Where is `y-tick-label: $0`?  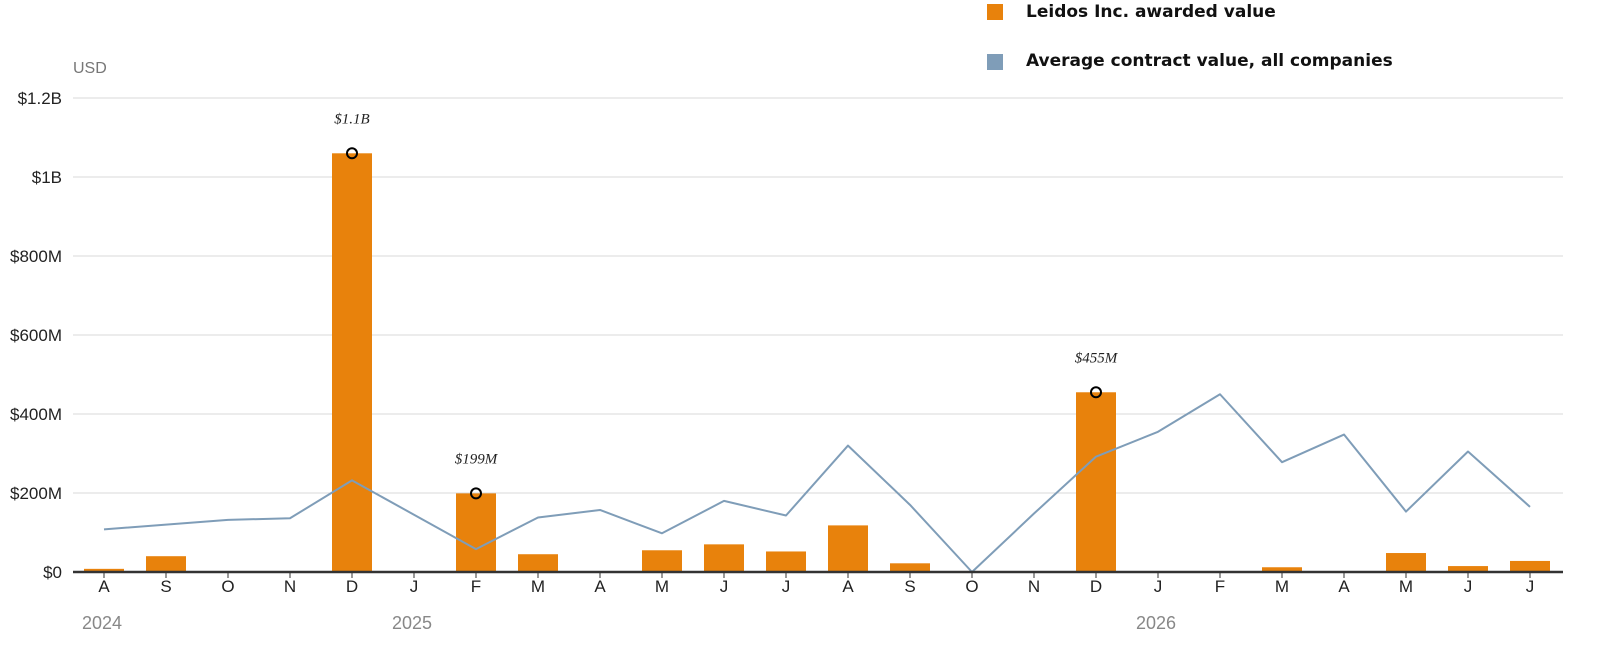 y-tick-label: $0 is located at coordinates (52, 572).